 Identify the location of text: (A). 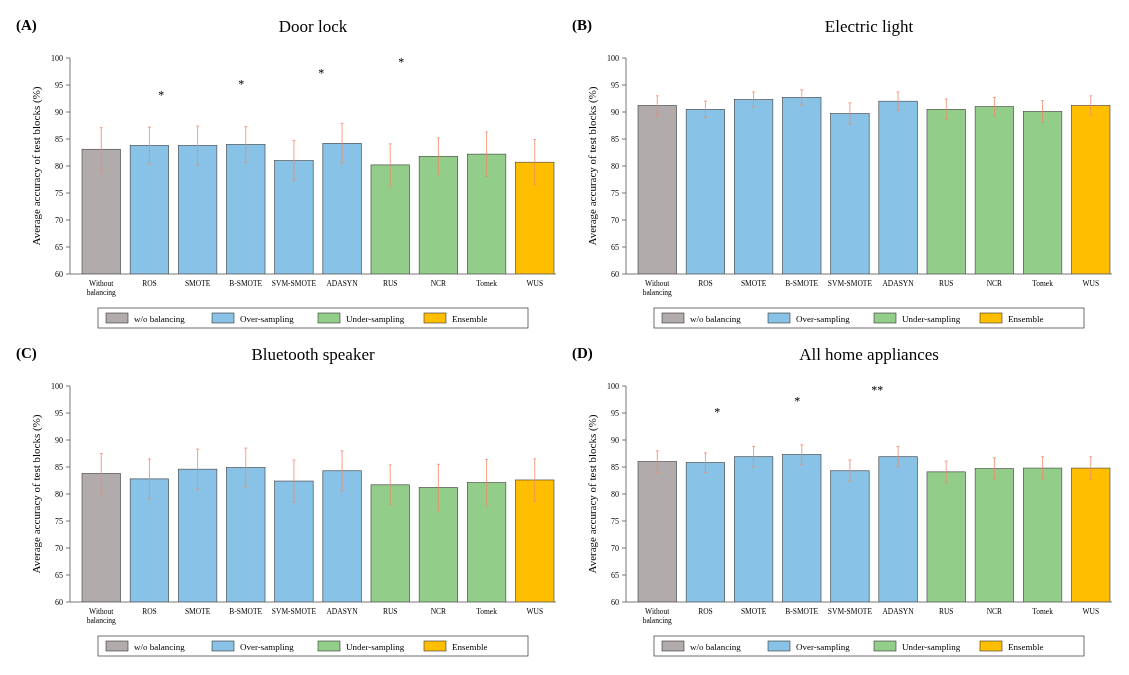
(26, 25).